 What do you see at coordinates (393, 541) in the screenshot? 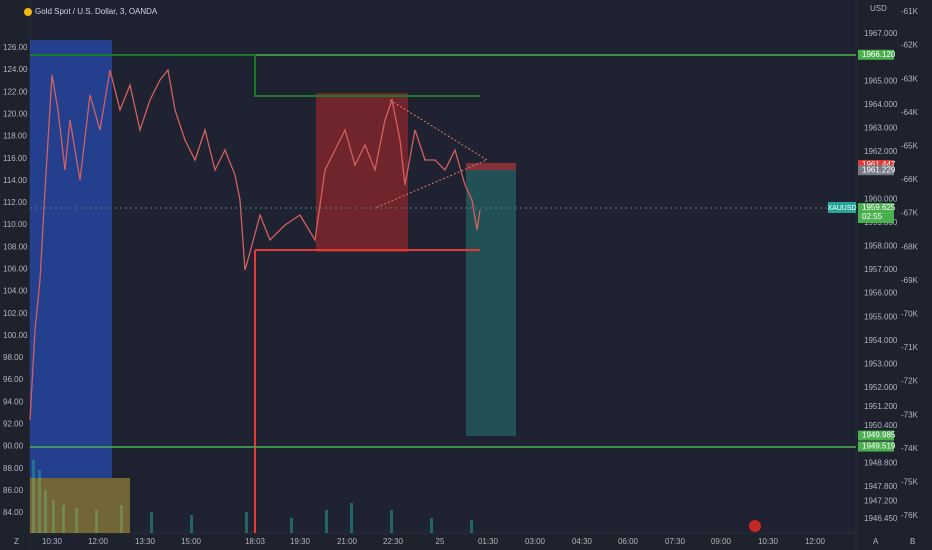
I see `time-tick-label: 22:30` at bounding box center [393, 541].